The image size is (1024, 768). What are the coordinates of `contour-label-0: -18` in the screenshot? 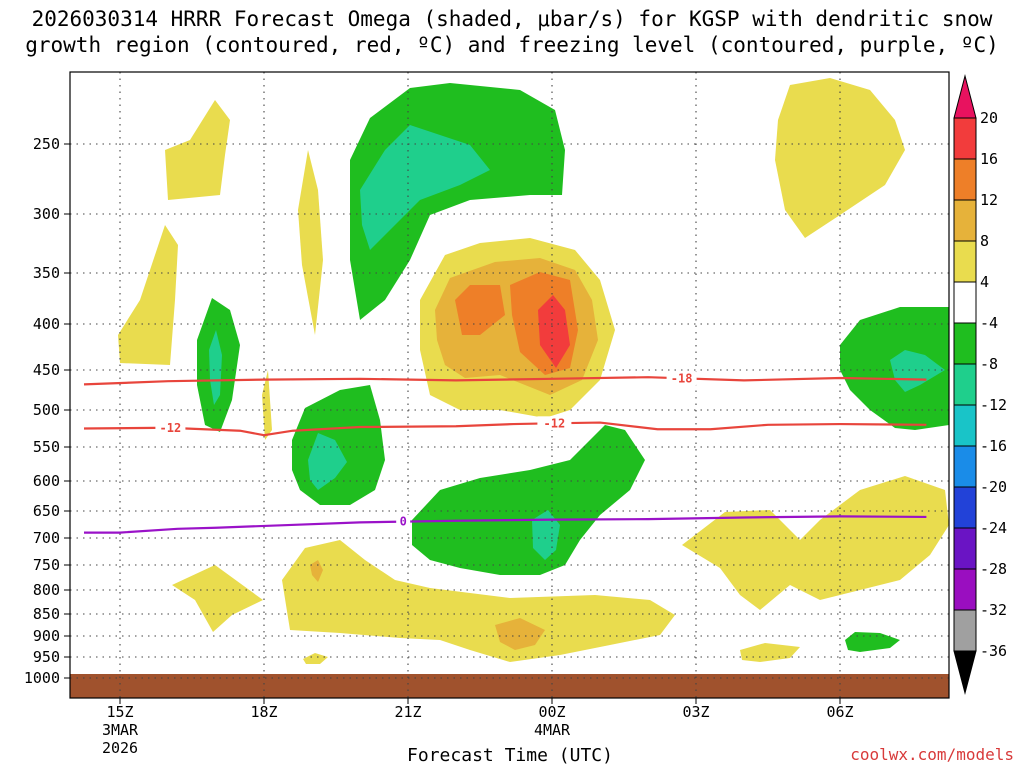 It's located at (682, 378).